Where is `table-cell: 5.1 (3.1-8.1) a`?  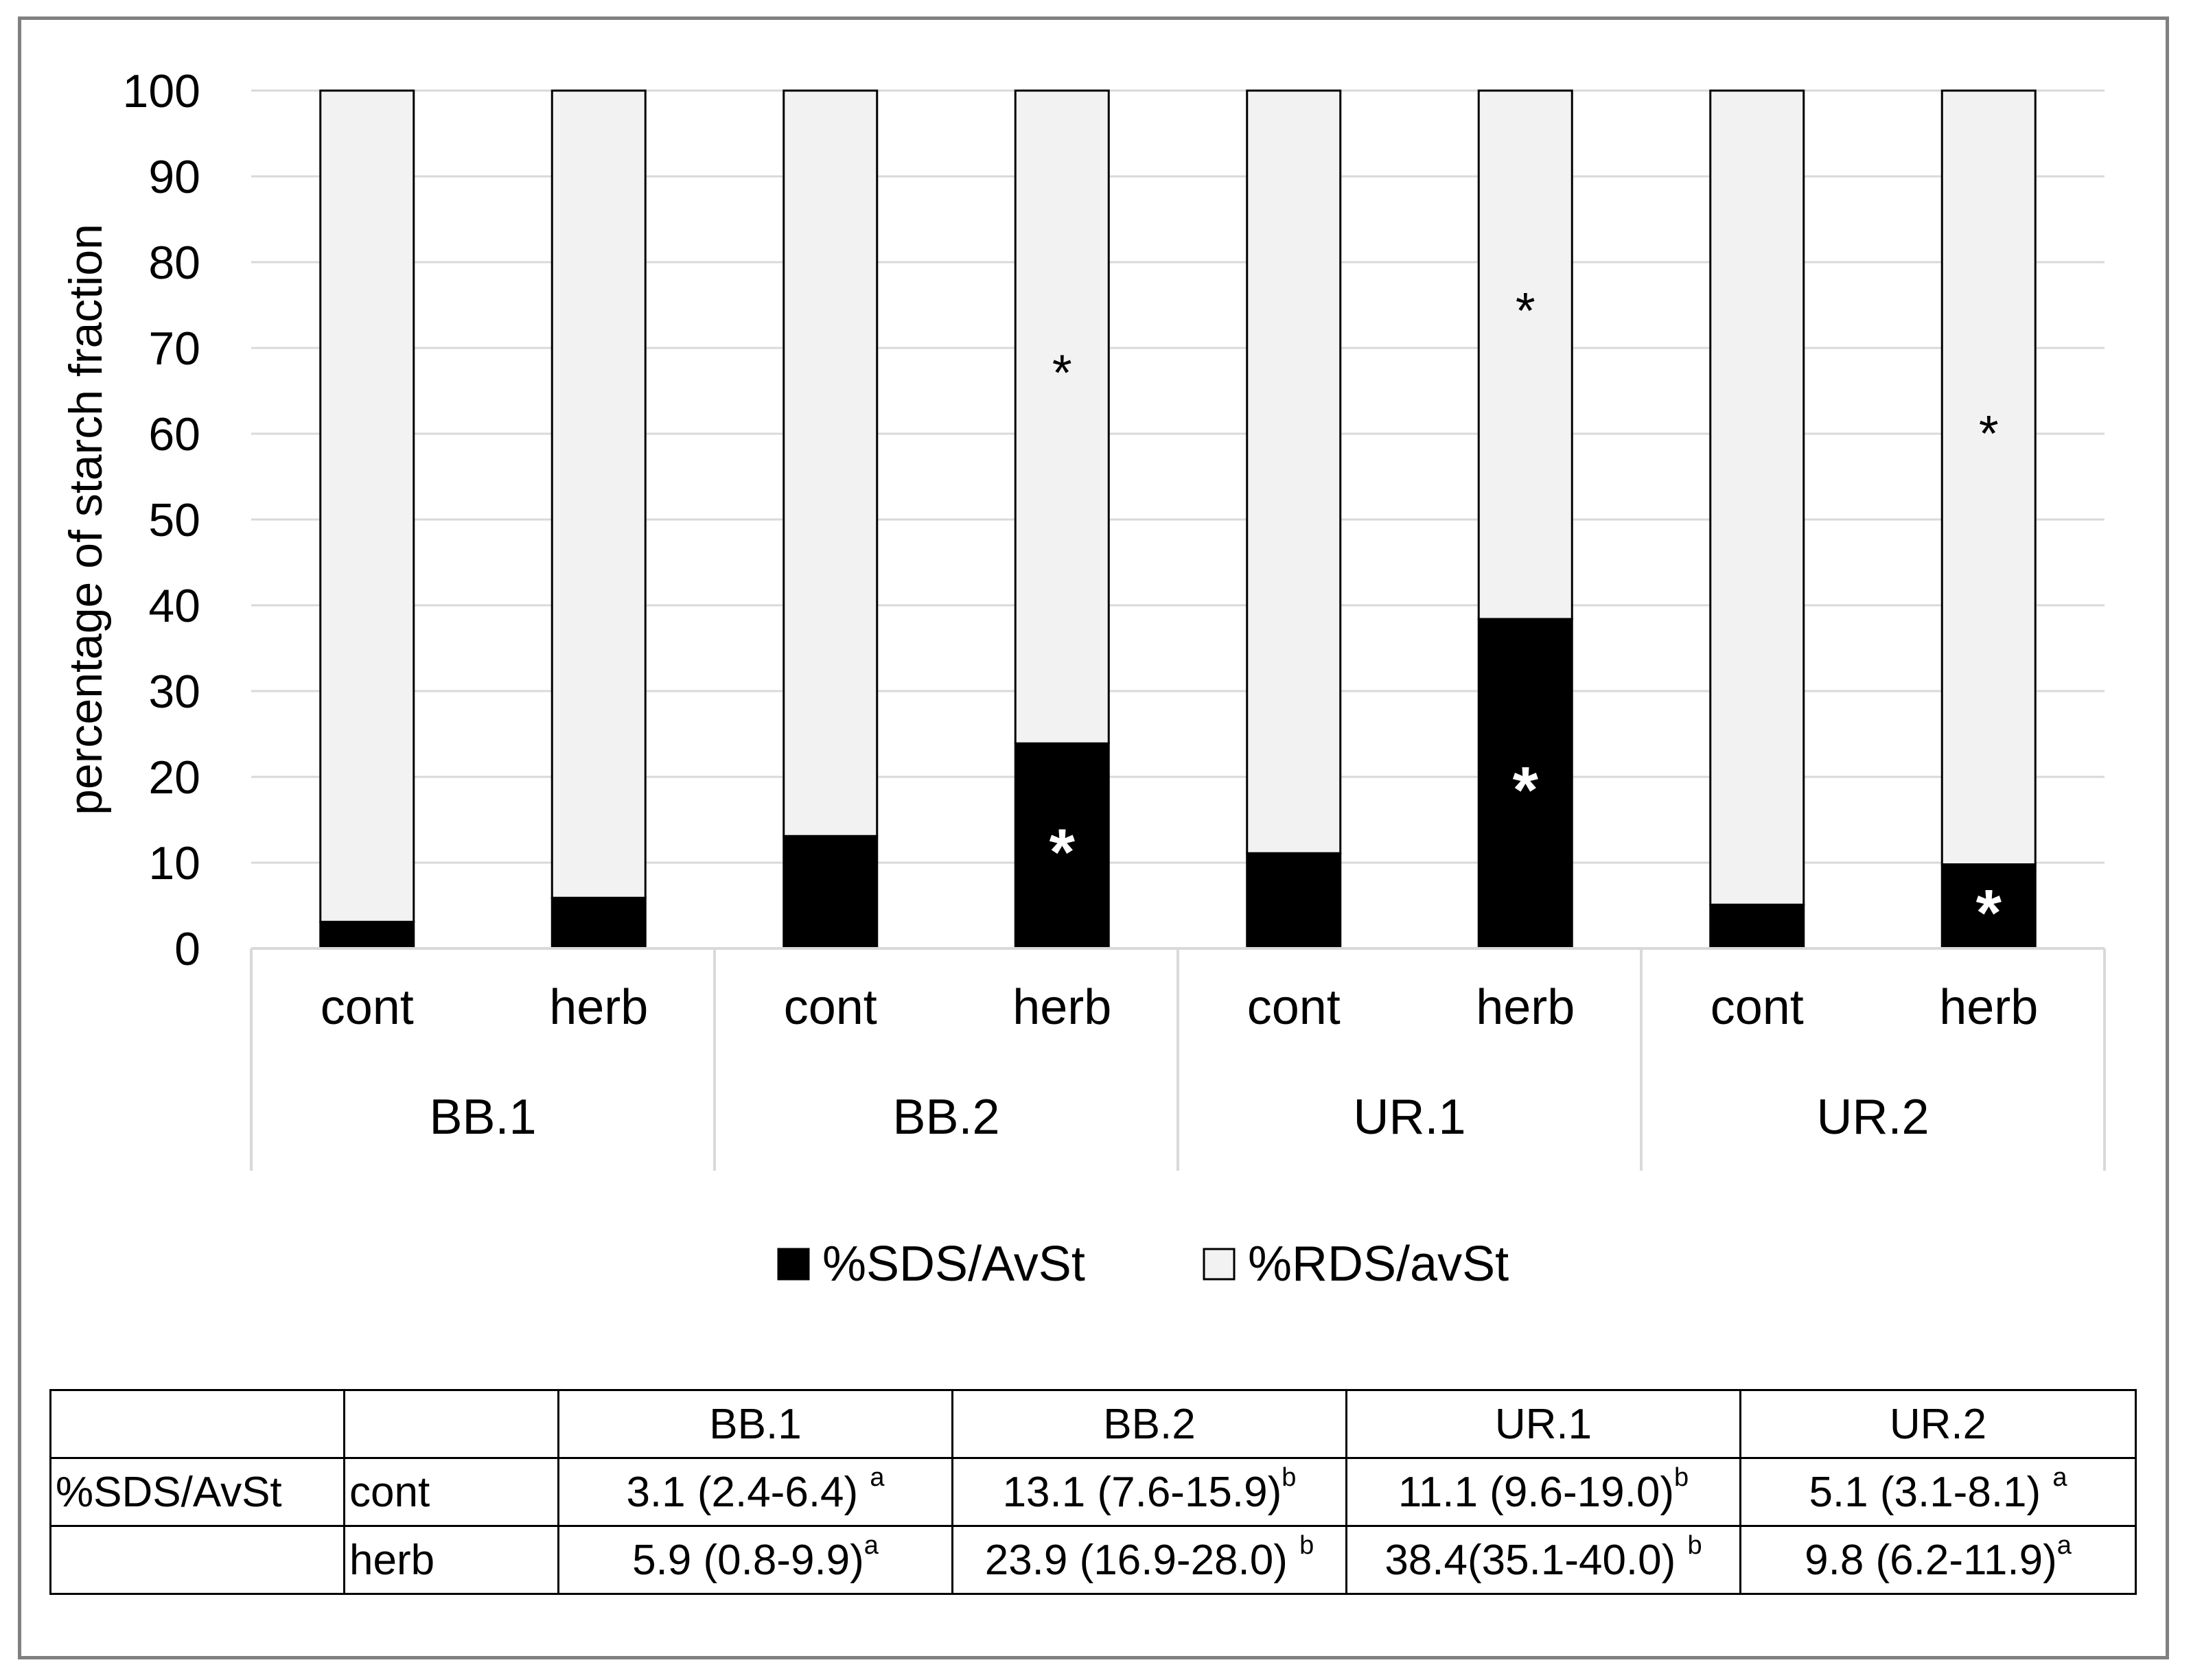
table-cell: 5.1 (3.1-8.1) a is located at coordinates (1938, 1492).